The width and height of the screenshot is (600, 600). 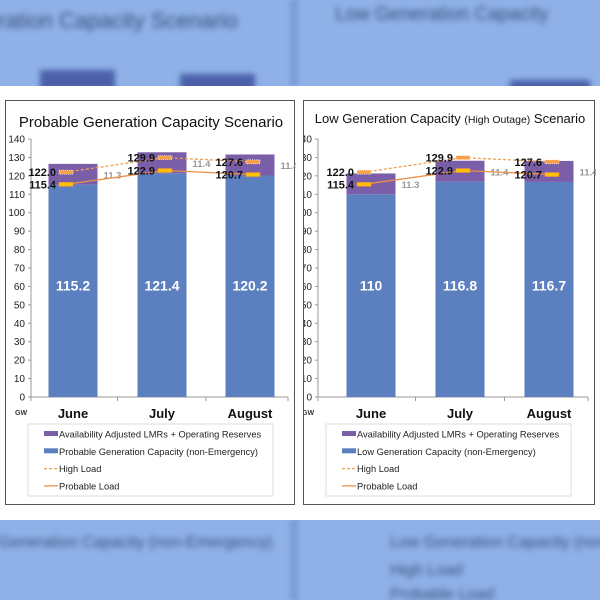 I want to click on blurred-divider, so click(x=294, y=43).